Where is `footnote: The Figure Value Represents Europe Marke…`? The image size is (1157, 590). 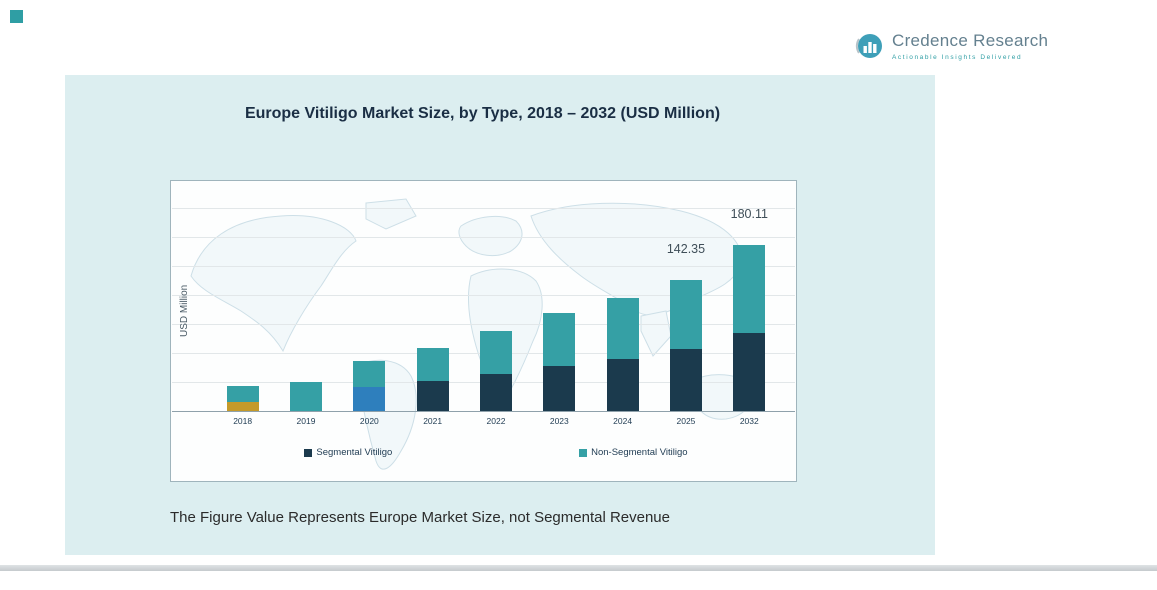
footnote: The Figure Value Represents Europe Marke… is located at coordinates (420, 517).